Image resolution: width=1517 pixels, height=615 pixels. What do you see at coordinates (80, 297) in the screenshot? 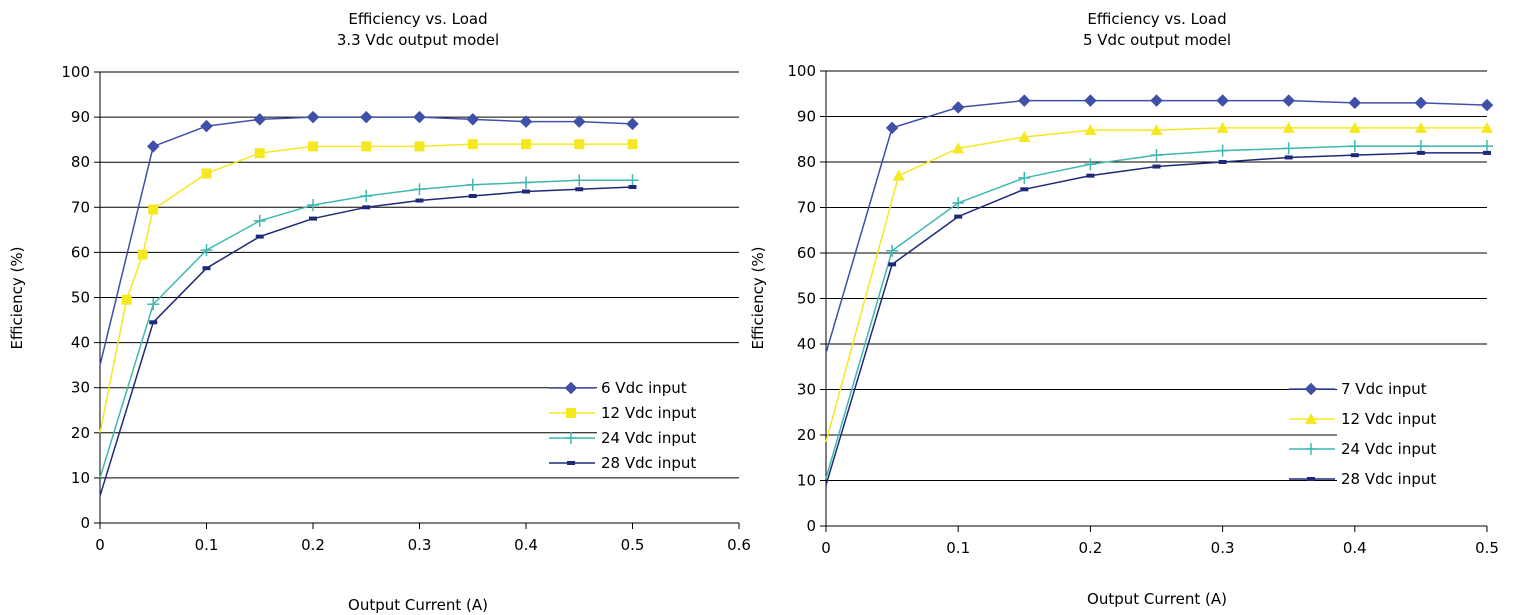
I see `chart-left-y-ticks: 0 10 20 30 40 50 60 70 80 90 100` at bounding box center [80, 297].